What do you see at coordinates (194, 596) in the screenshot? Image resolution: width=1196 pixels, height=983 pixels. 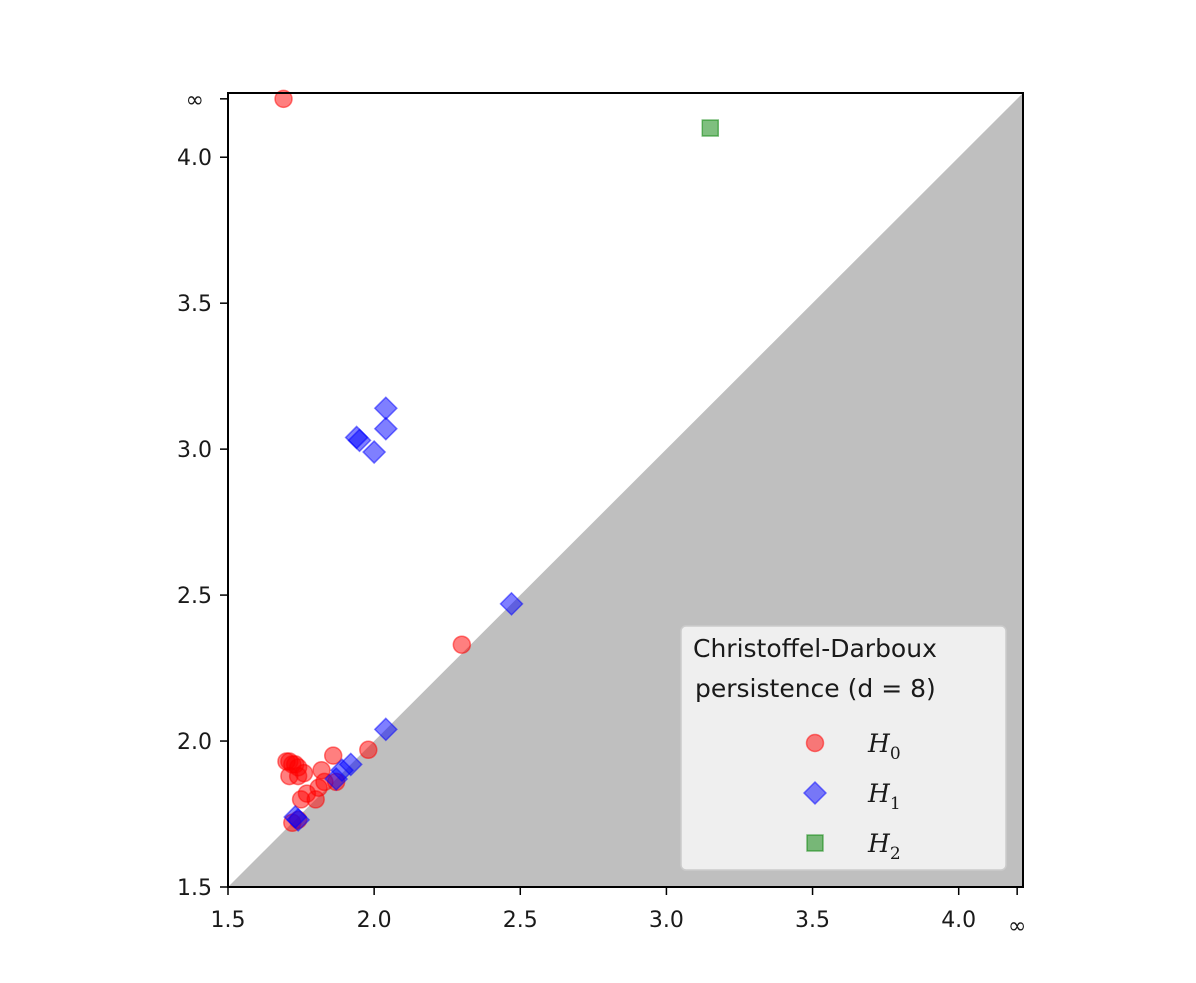 I see `y-tick-label: 2.5` at bounding box center [194, 596].